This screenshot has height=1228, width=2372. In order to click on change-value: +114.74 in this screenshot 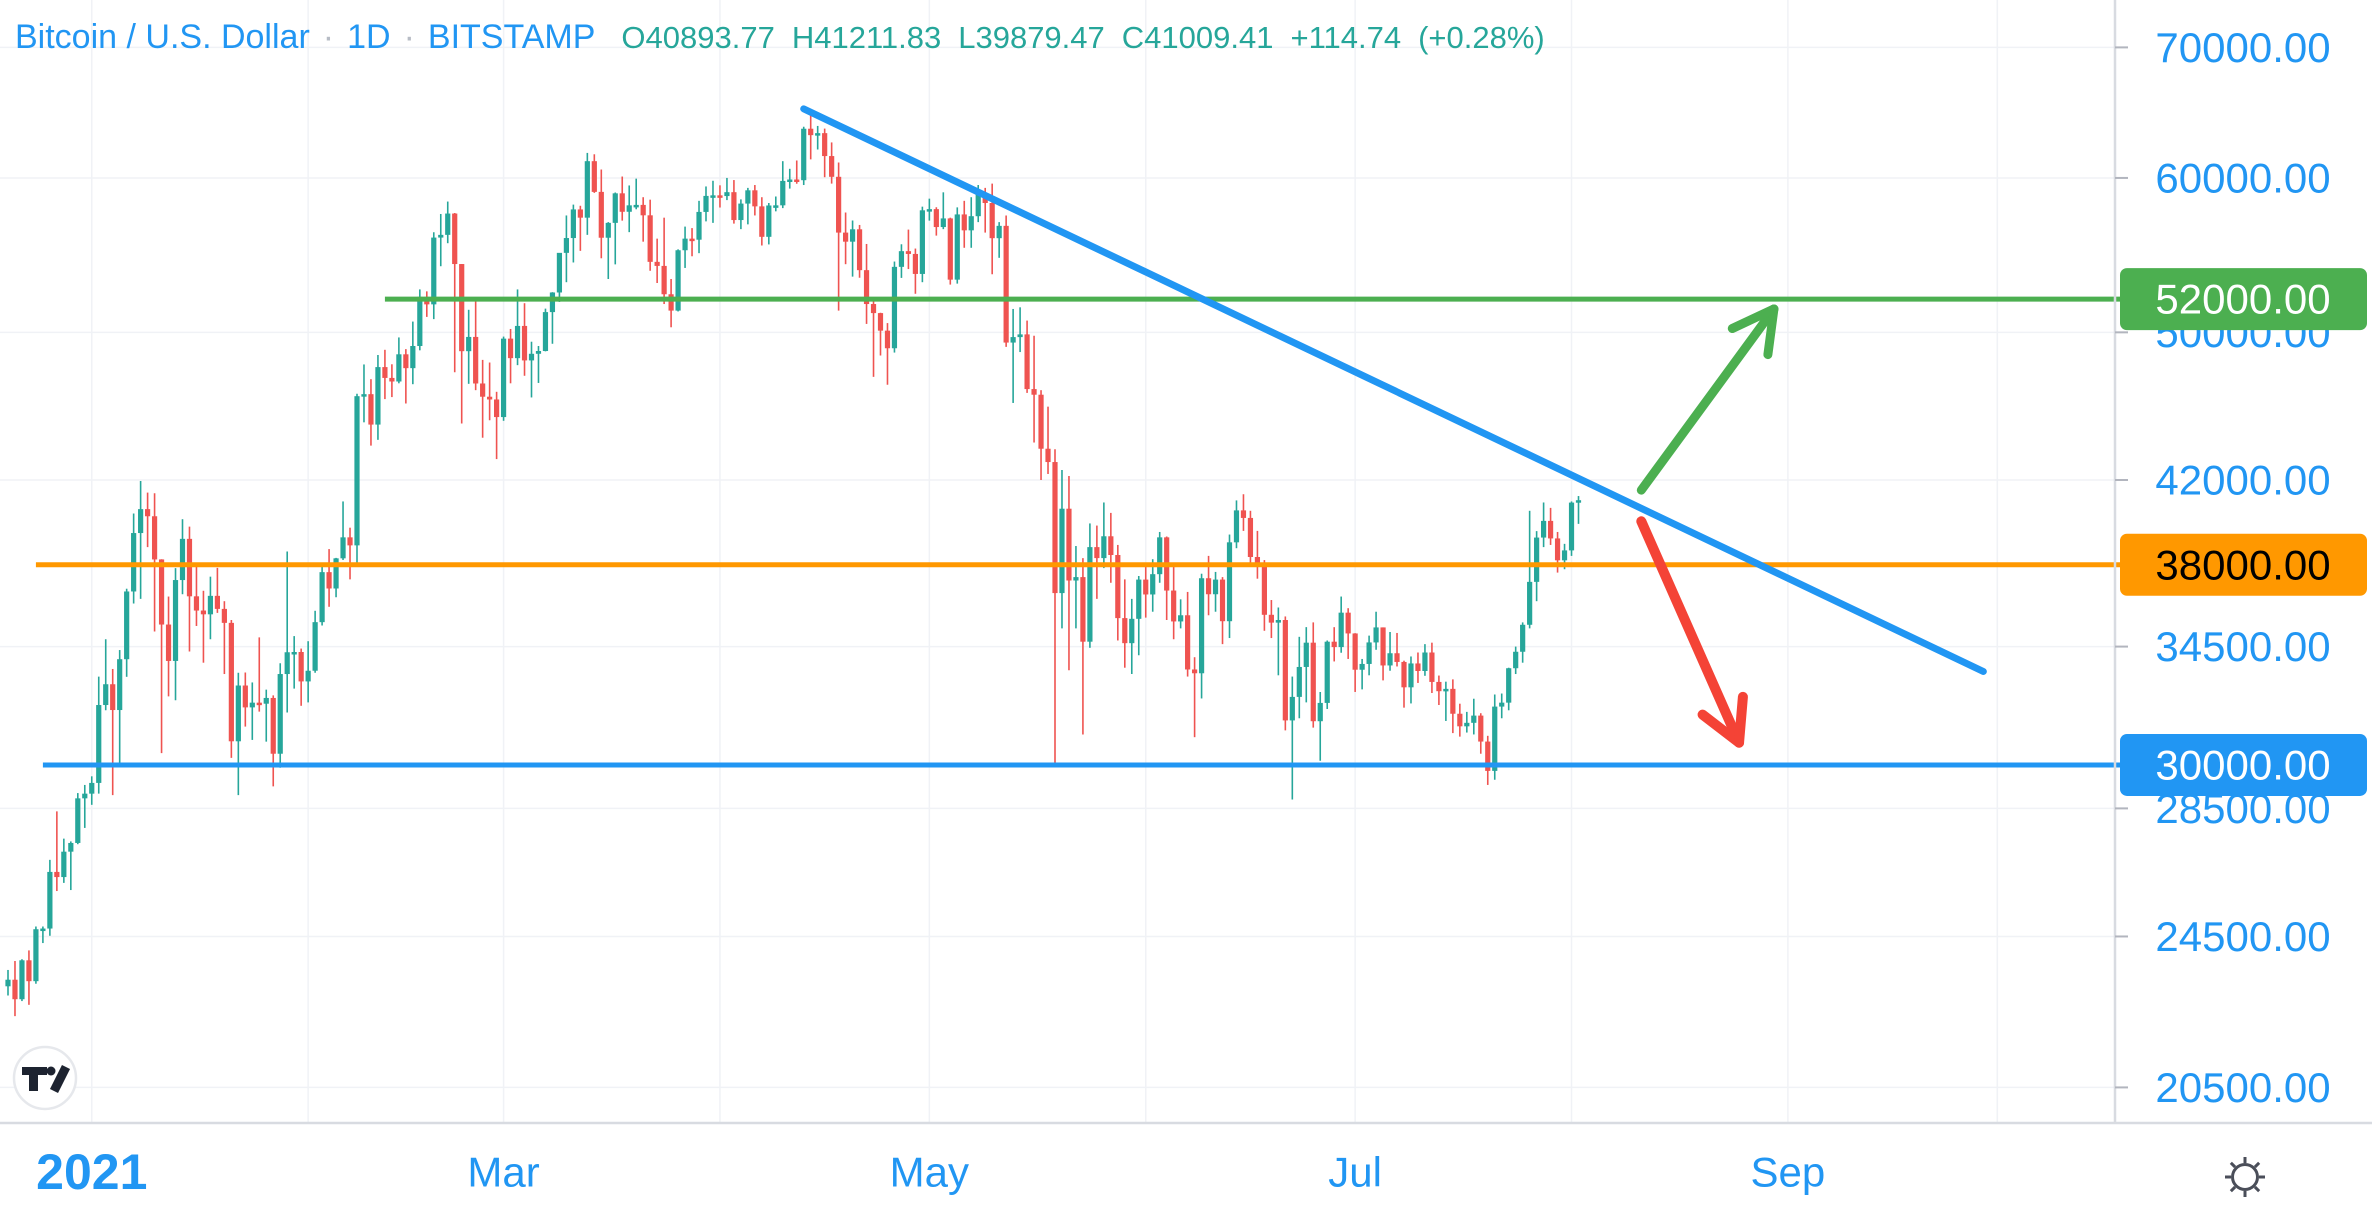, I will do `click(1346, 37)`.